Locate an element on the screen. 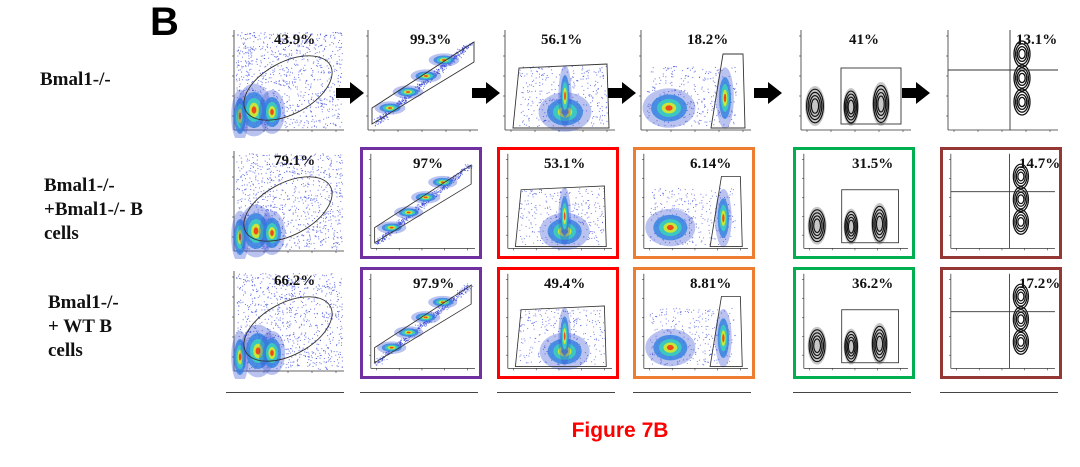 The height and width of the screenshot is (467, 1080). gate-percentage: 99.3% is located at coordinates (431, 40).